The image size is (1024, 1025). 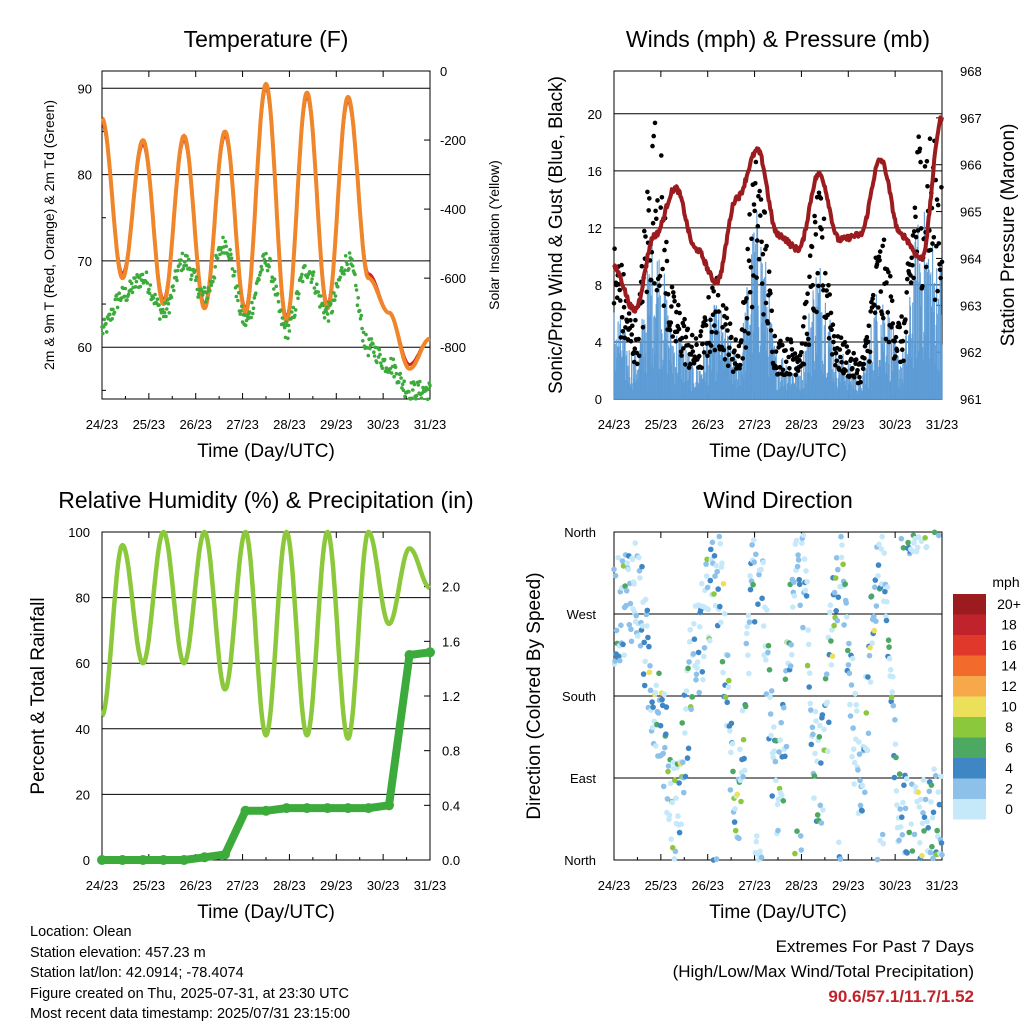 I want to click on y2-tick-label: -200, so click(x=453, y=140).